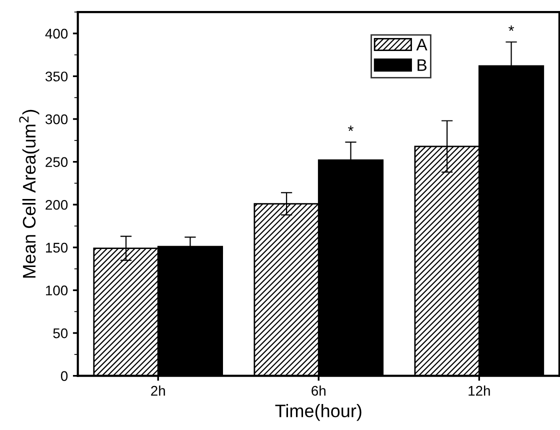 This screenshot has width=560, height=430. What do you see at coordinates (64, 376) in the screenshot?
I see `y-tick-label: 0` at bounding box center [64, 376].